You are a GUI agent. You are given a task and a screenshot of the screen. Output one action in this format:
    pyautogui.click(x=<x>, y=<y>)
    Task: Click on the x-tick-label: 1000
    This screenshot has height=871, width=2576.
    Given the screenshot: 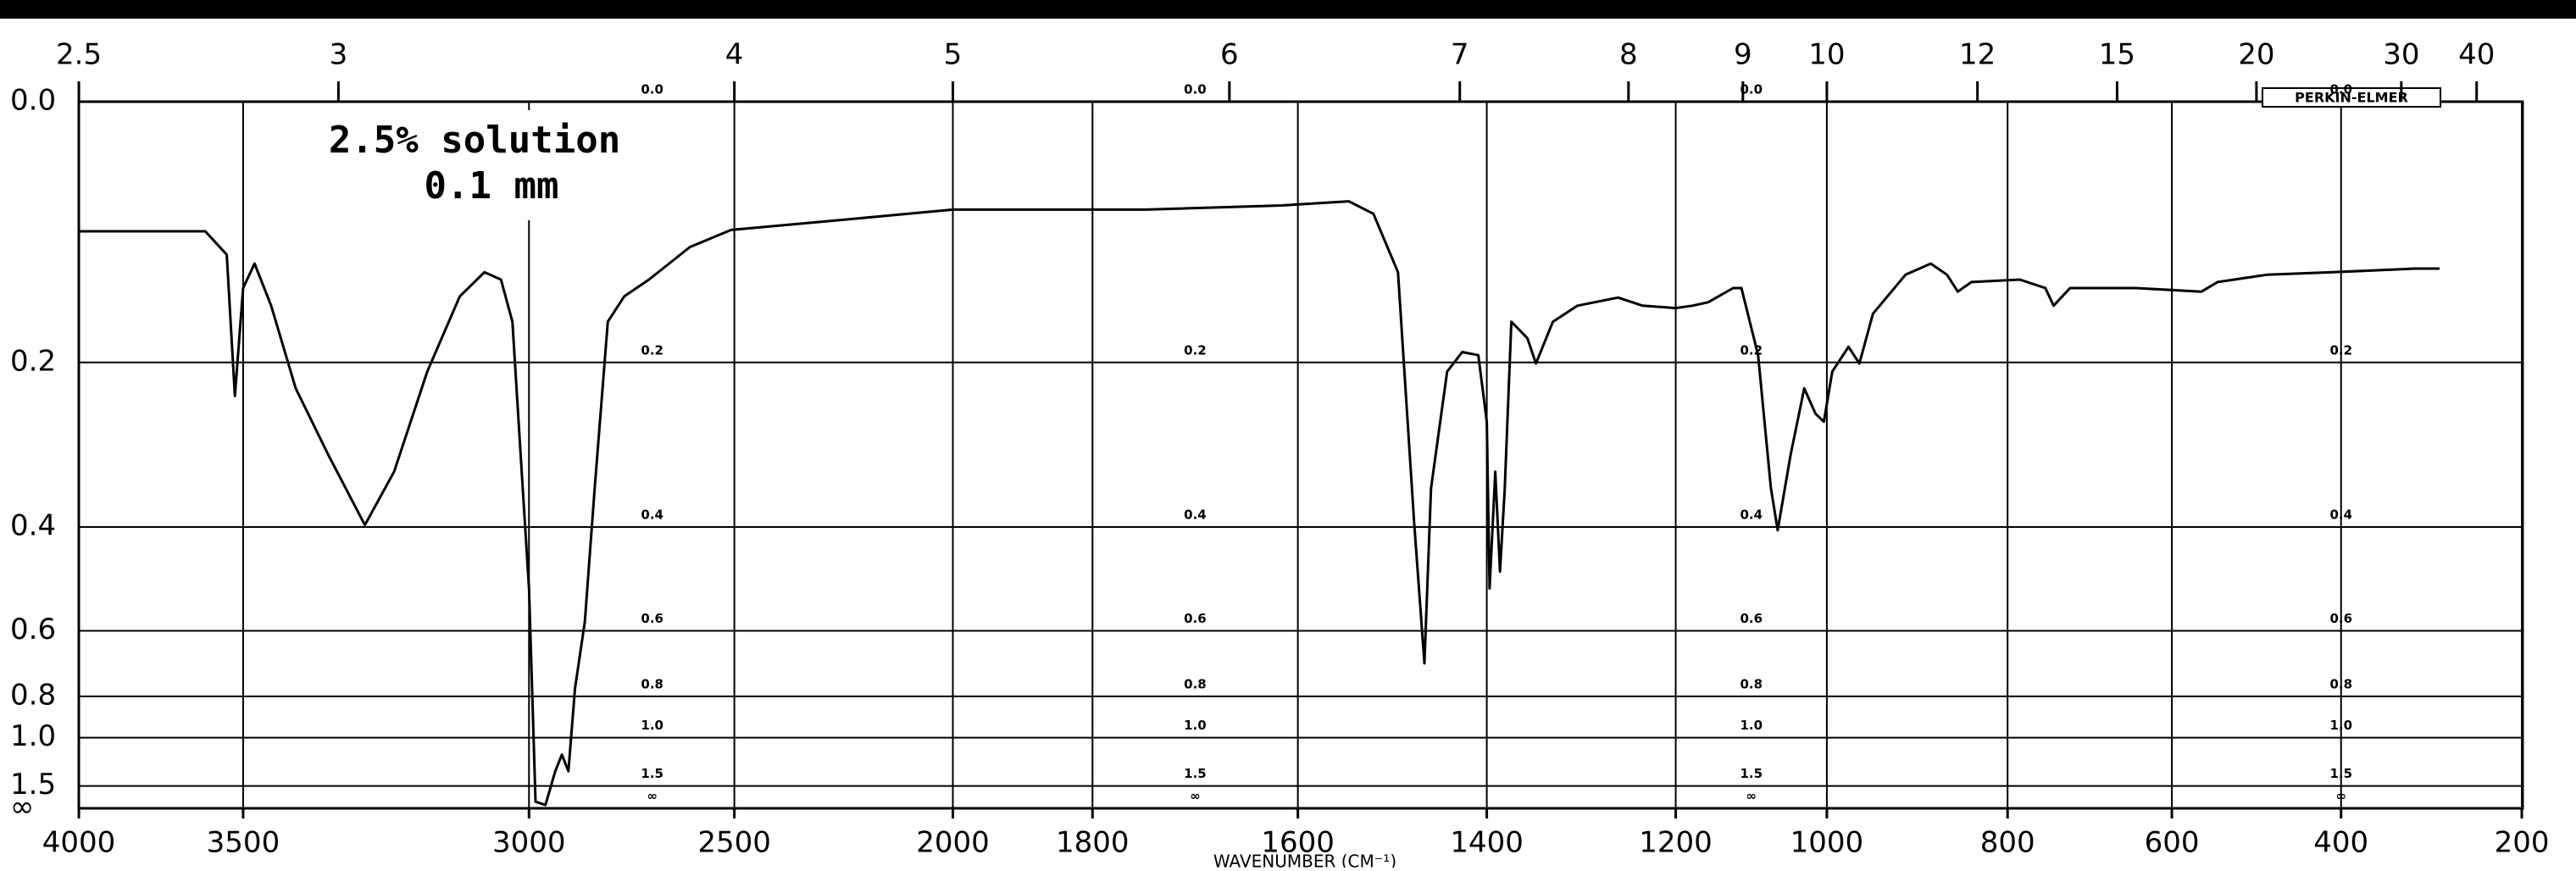 What is the action you would take?
    pyautogui.click(x=1827, y=843)
    